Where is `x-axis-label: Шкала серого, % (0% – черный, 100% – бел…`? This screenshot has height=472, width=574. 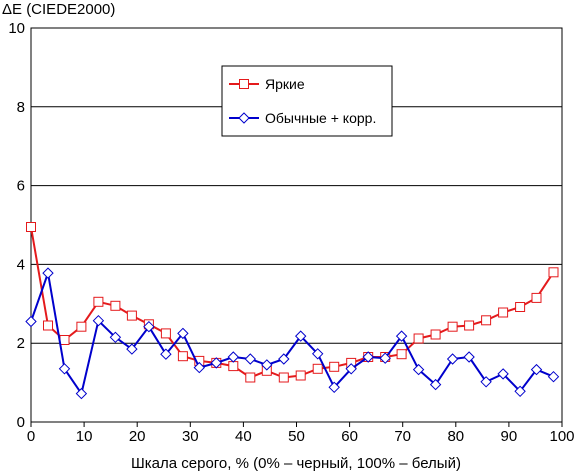 x-axis-label: Шкала серого, % (0% – черный, 100% – бел… is located at coordinates (296, 463).